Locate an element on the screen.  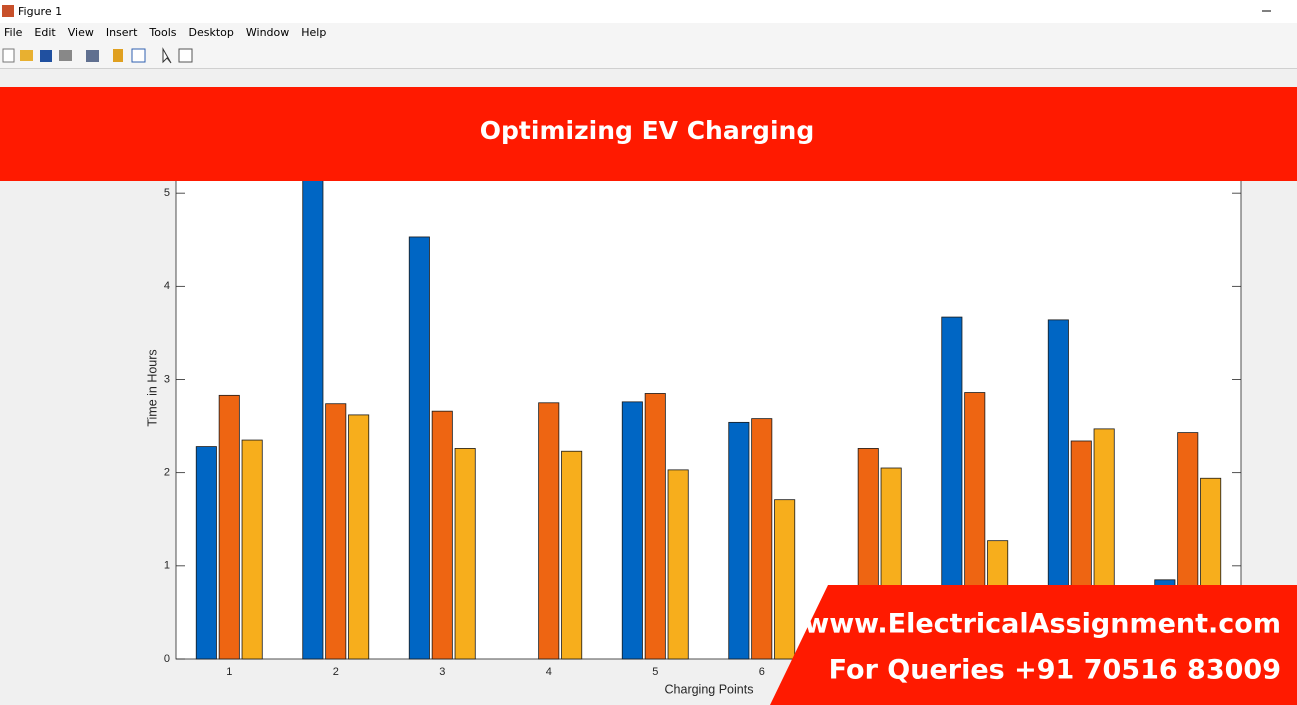
menu-item: Insert is located at coordinates (122, 32).